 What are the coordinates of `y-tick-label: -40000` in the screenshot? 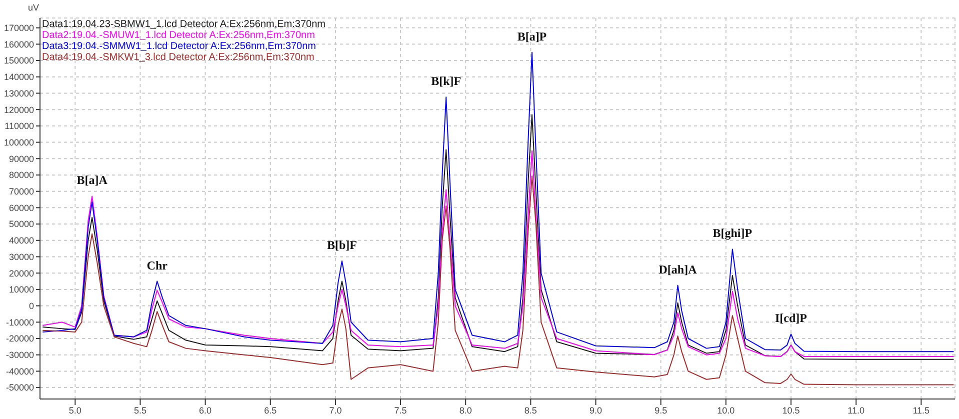 It's located at (20, 371).